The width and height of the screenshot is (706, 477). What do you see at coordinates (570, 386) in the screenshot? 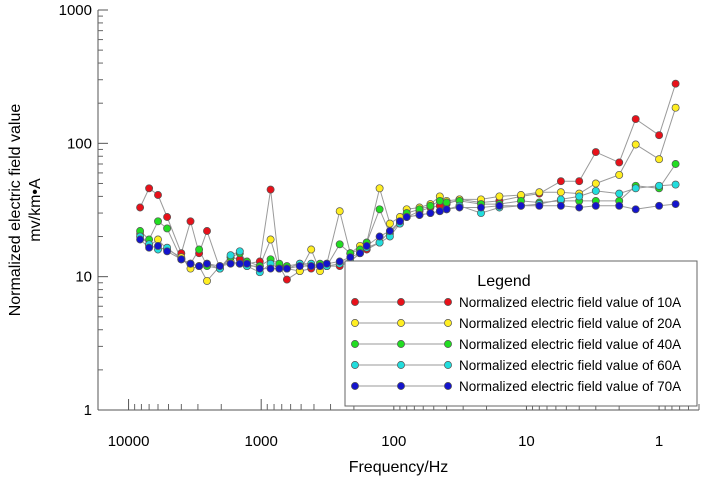
I see `legend-label-4: Normalized electric field value of 70A` at bounding box center [570, 386].